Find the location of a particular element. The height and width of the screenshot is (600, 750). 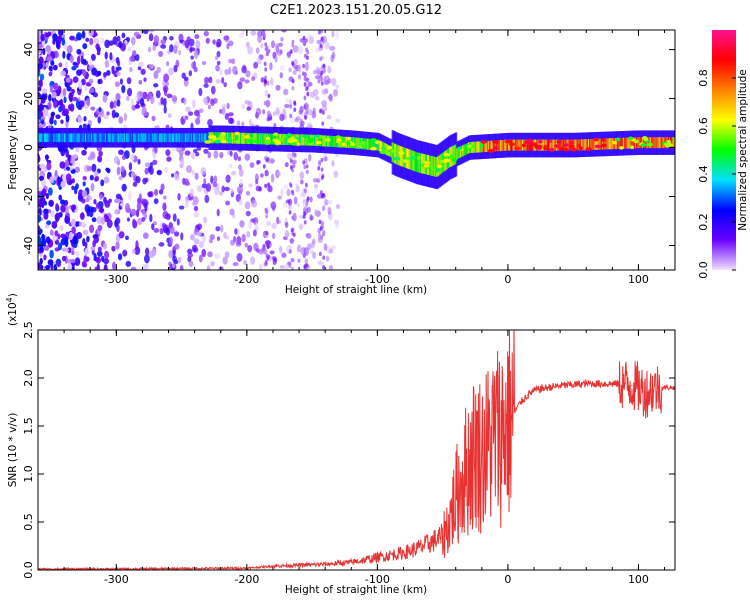

snr-x-label: Height of straight line (km) is located at coordinates (356, 590).